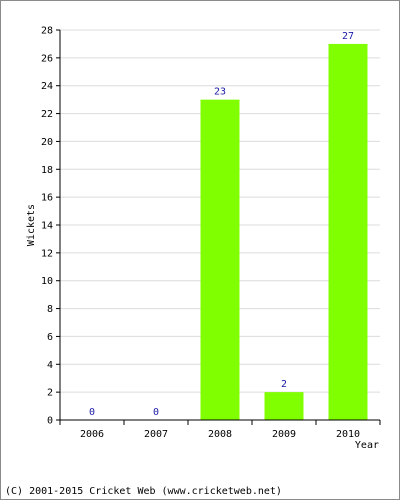  What do you see at coordinates (348, 36) in the screenshot?
I see `data-label: 27` at bounding box center [348, 36].